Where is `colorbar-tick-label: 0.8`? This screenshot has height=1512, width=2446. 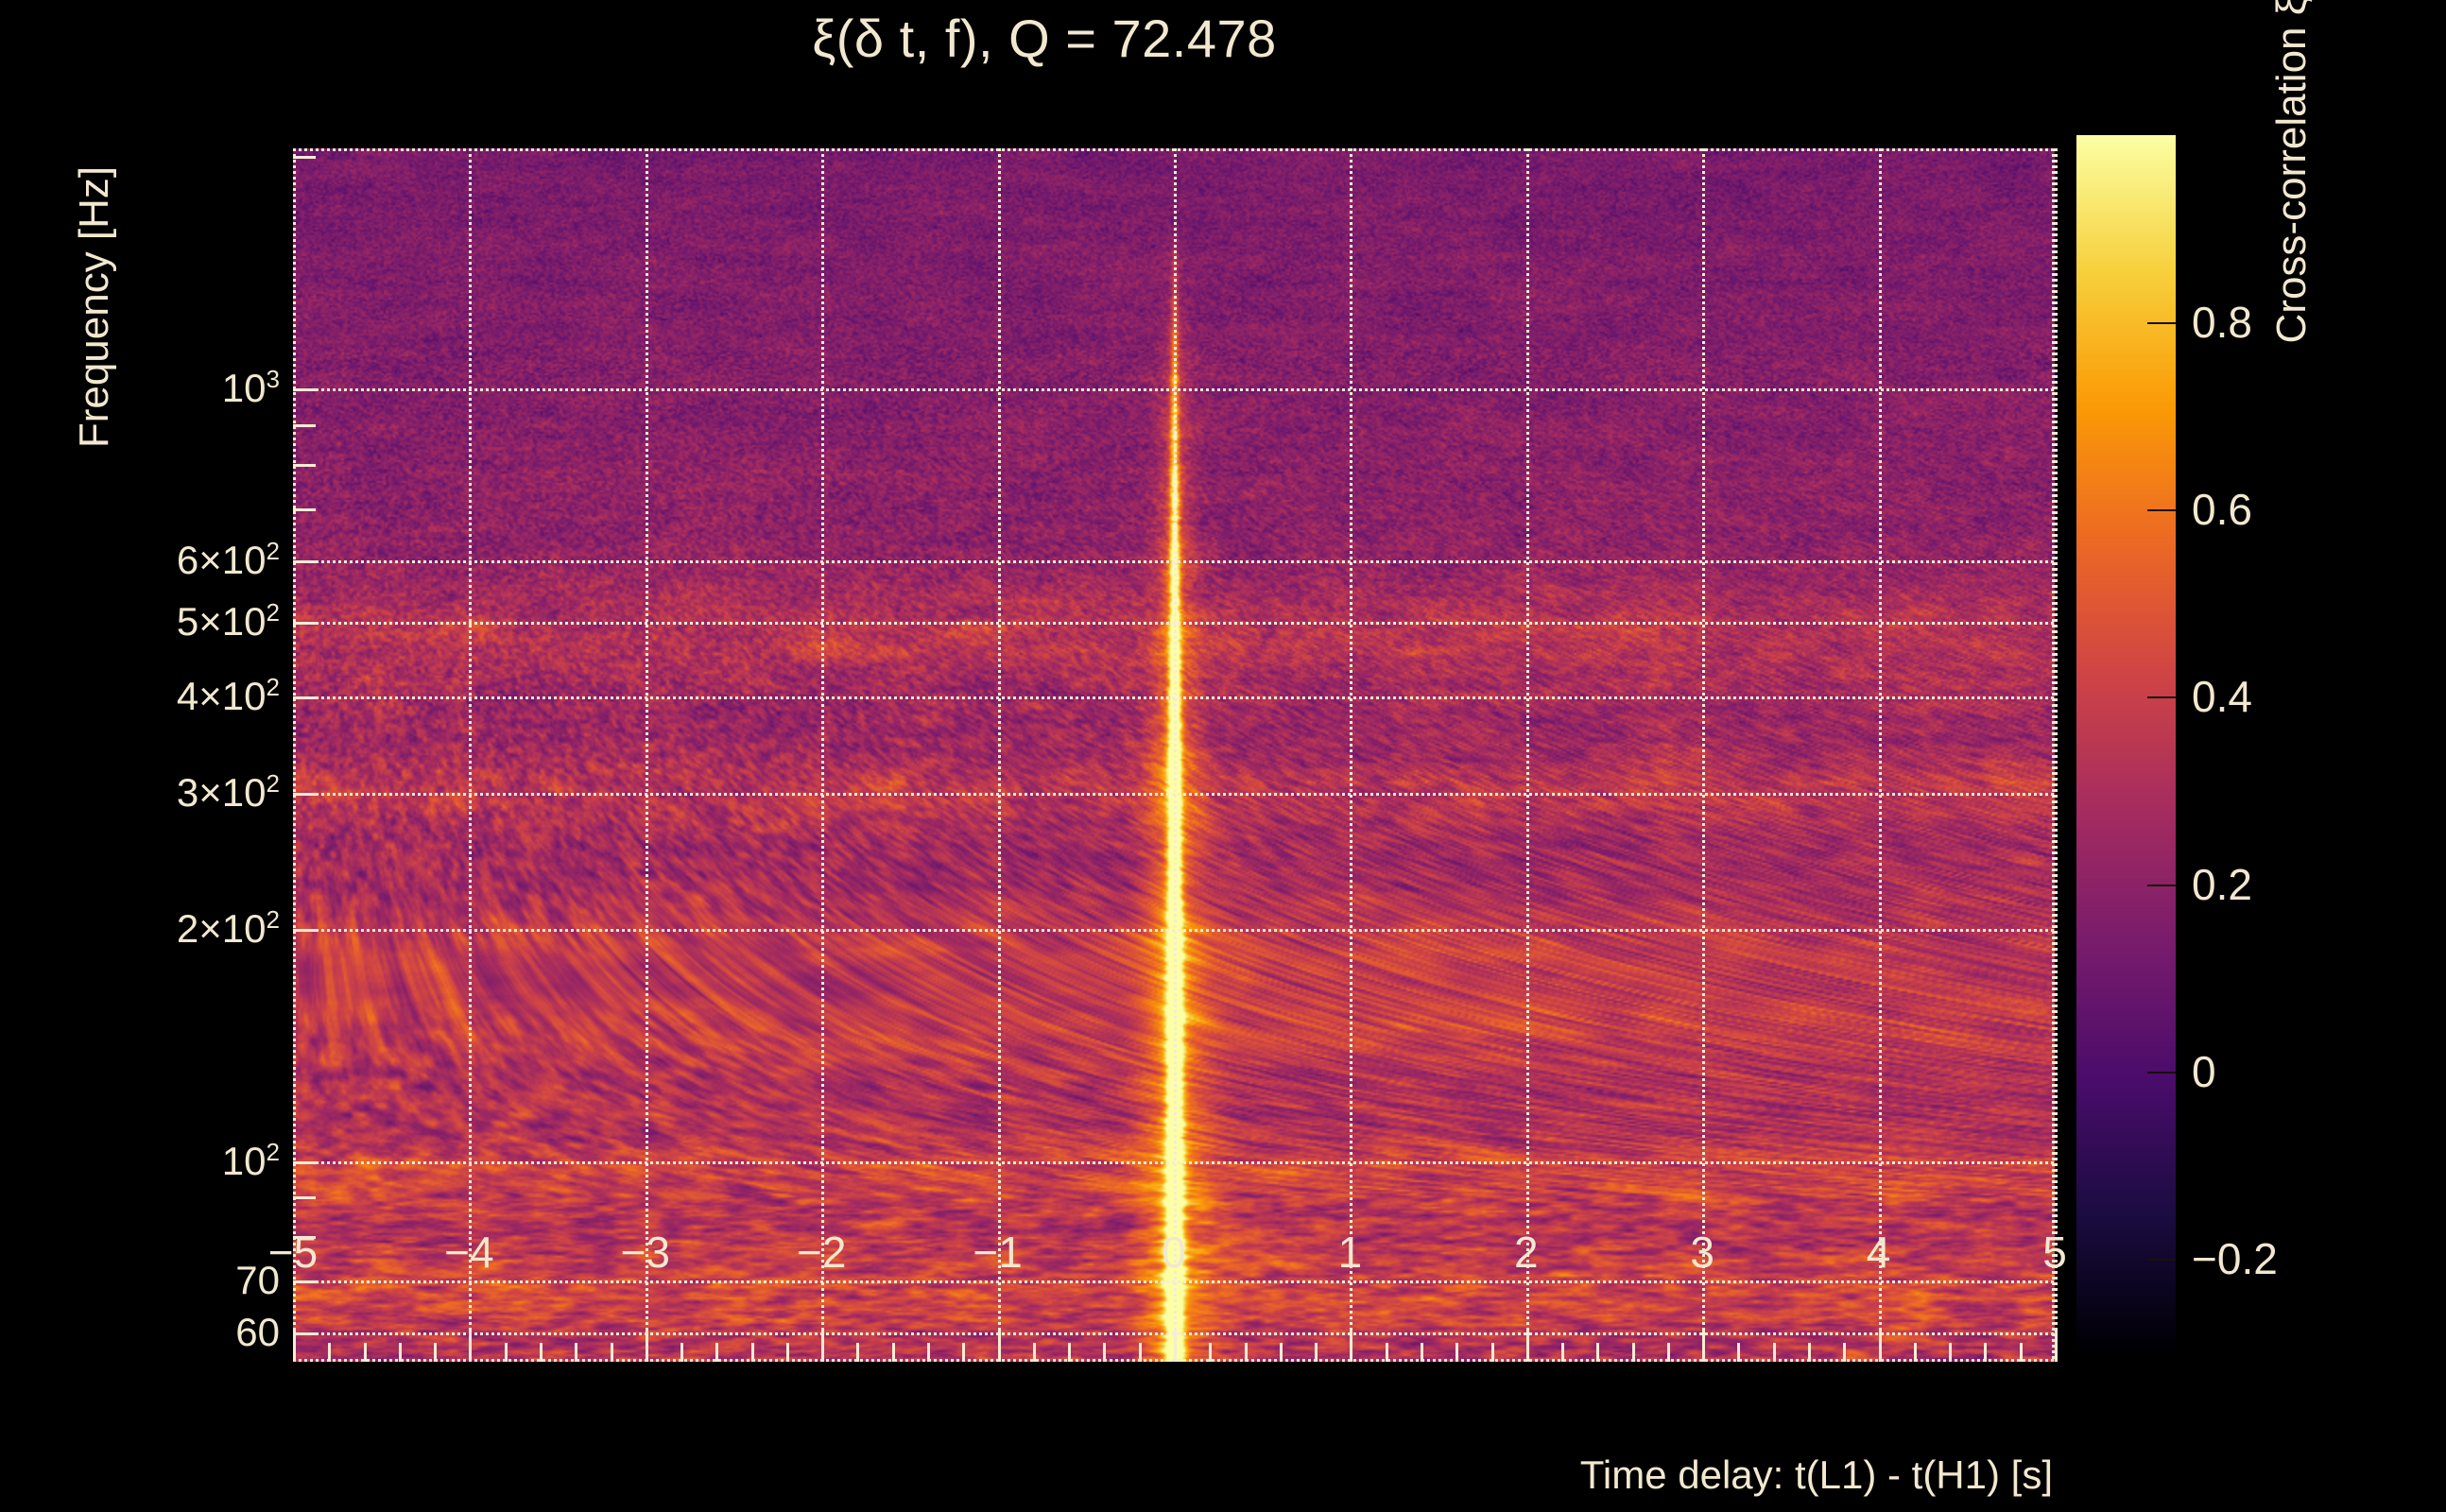 colorbar-tick-label: 0.8 is located at coordinates (2222, 323).